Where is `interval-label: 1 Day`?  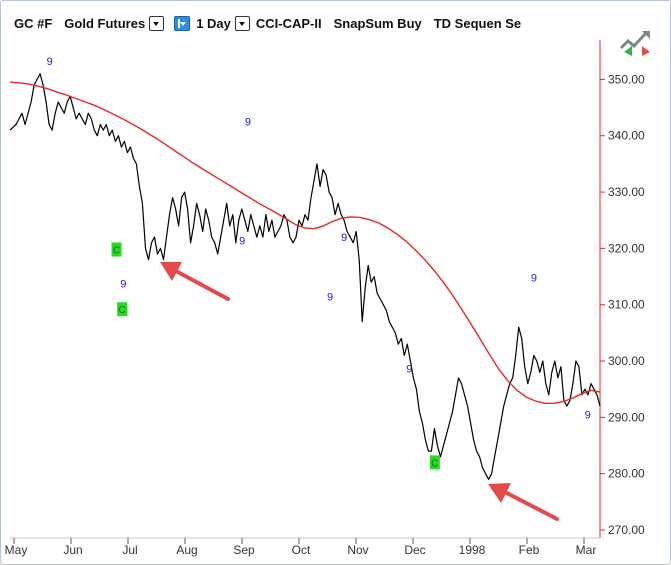 interval-label: 1 Day is located at coordinates (213, 23).